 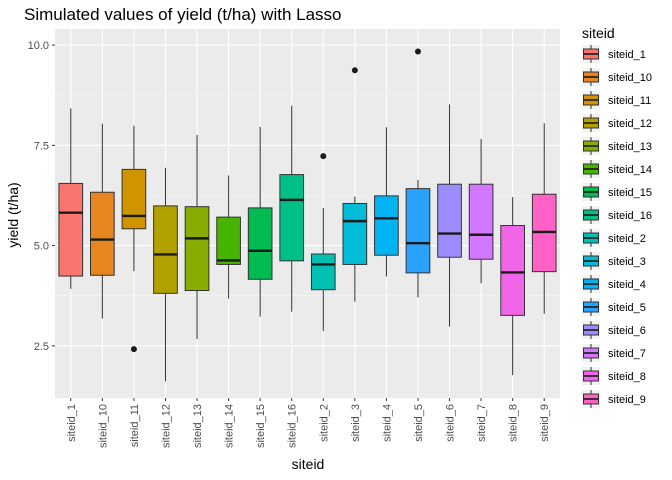 What do you see at coordinates (630, 170) in the screenshot?
I see `legend-label: siteid_14` at bounding box center [630, 170].